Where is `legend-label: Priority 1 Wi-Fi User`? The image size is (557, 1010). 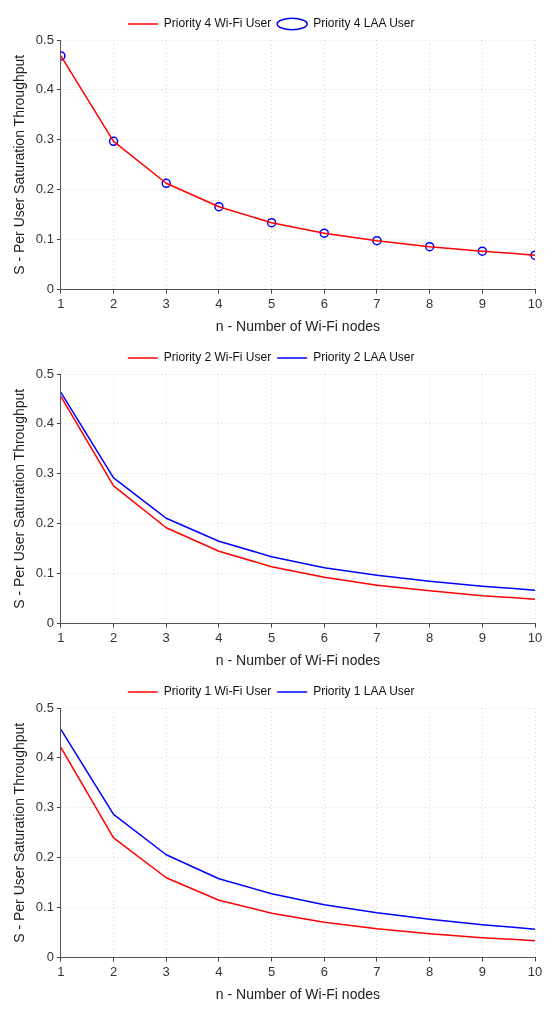 legend-label: Priority 1 Wi-Fi User is located at coordinates (217, 691).